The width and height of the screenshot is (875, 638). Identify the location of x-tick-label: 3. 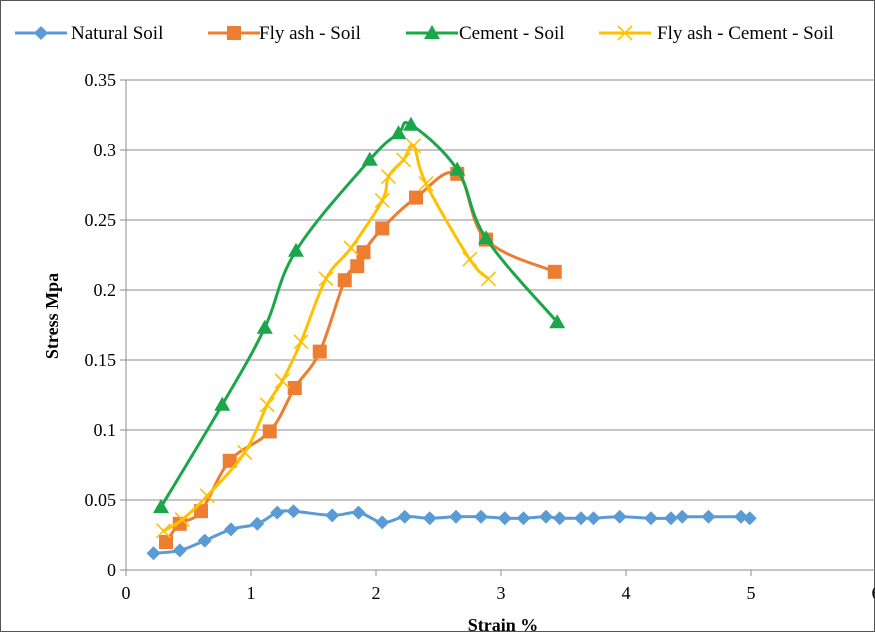
(501, 593).